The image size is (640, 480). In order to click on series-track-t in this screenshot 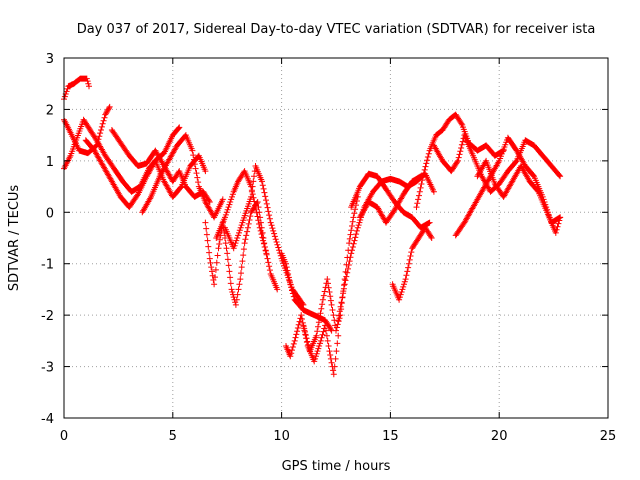, I will do `click(519, 196)`.